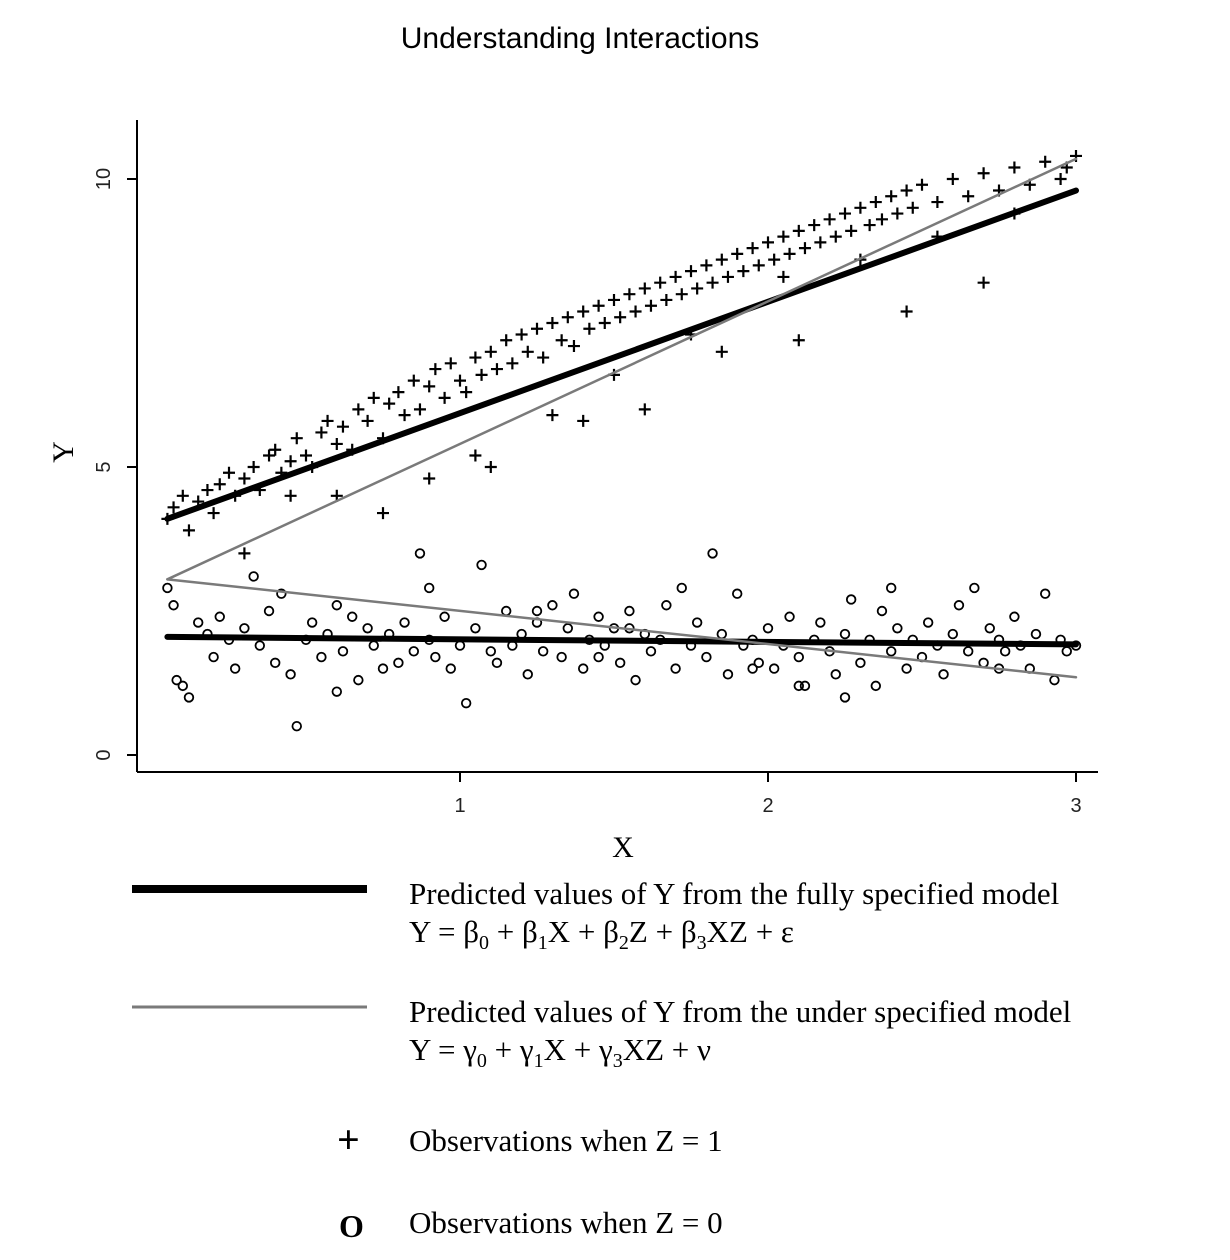 The width and height of the screenshot is (1230, 1260). What do you see at coordinates (566, 1140) in the screenshot?
I see `legend-z1-label: Observations when Z = 1` at bounding box center [566, 1140].